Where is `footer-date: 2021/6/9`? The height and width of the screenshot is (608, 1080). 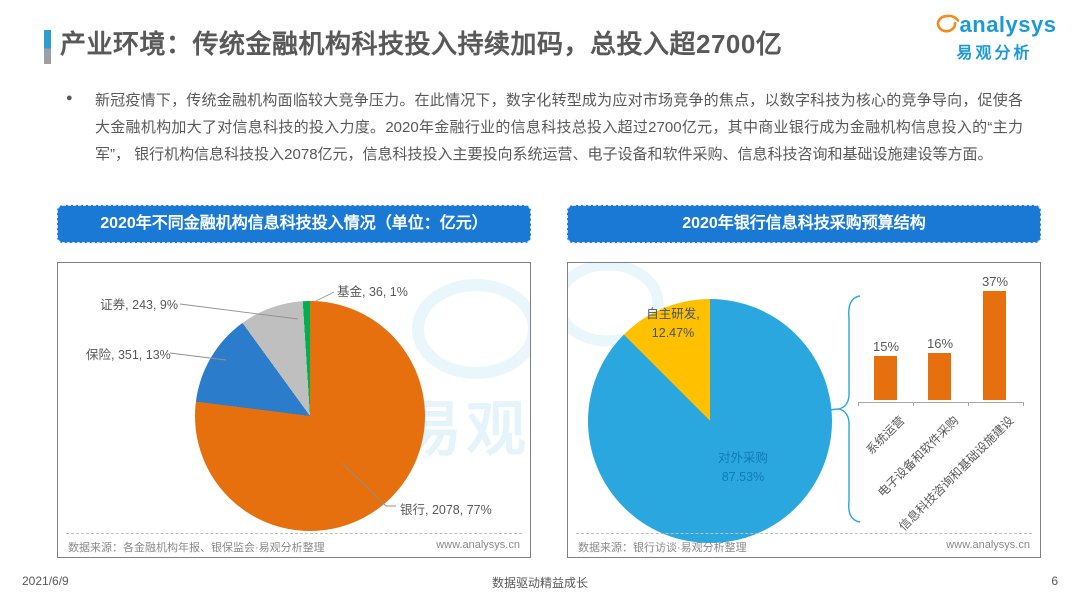 footer-date: 2021/6/9 is located at coordinates (45, 581).